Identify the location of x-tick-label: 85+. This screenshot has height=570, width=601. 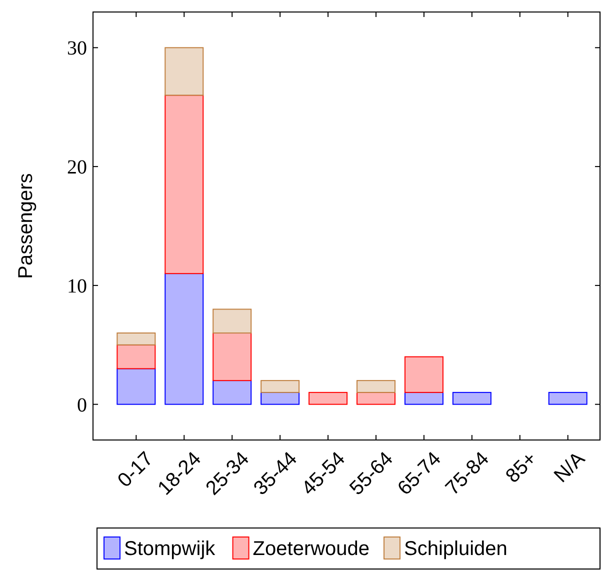
(522, 468).